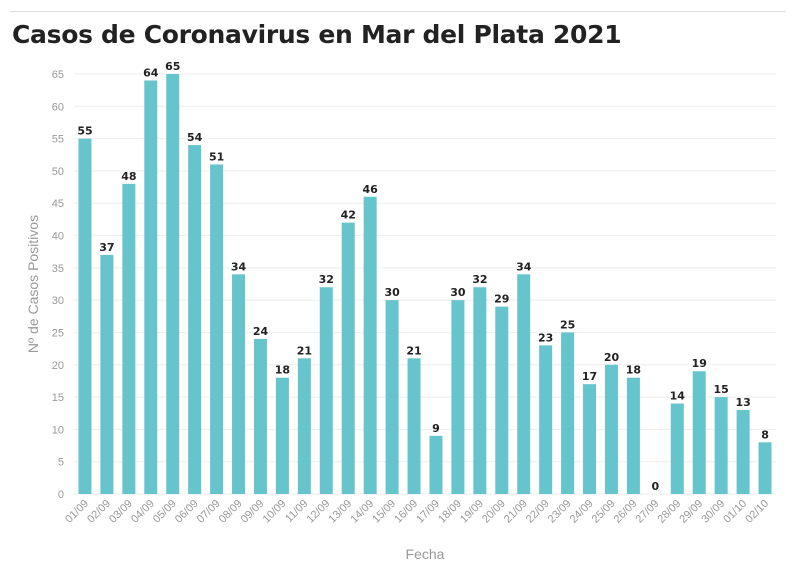 The width and height of the screenshot is (796, 575). What do you see at coordinates (582, 512) in the screenshot?
I see `x-tick-label: 24/09` at bounding box center [582, 512].